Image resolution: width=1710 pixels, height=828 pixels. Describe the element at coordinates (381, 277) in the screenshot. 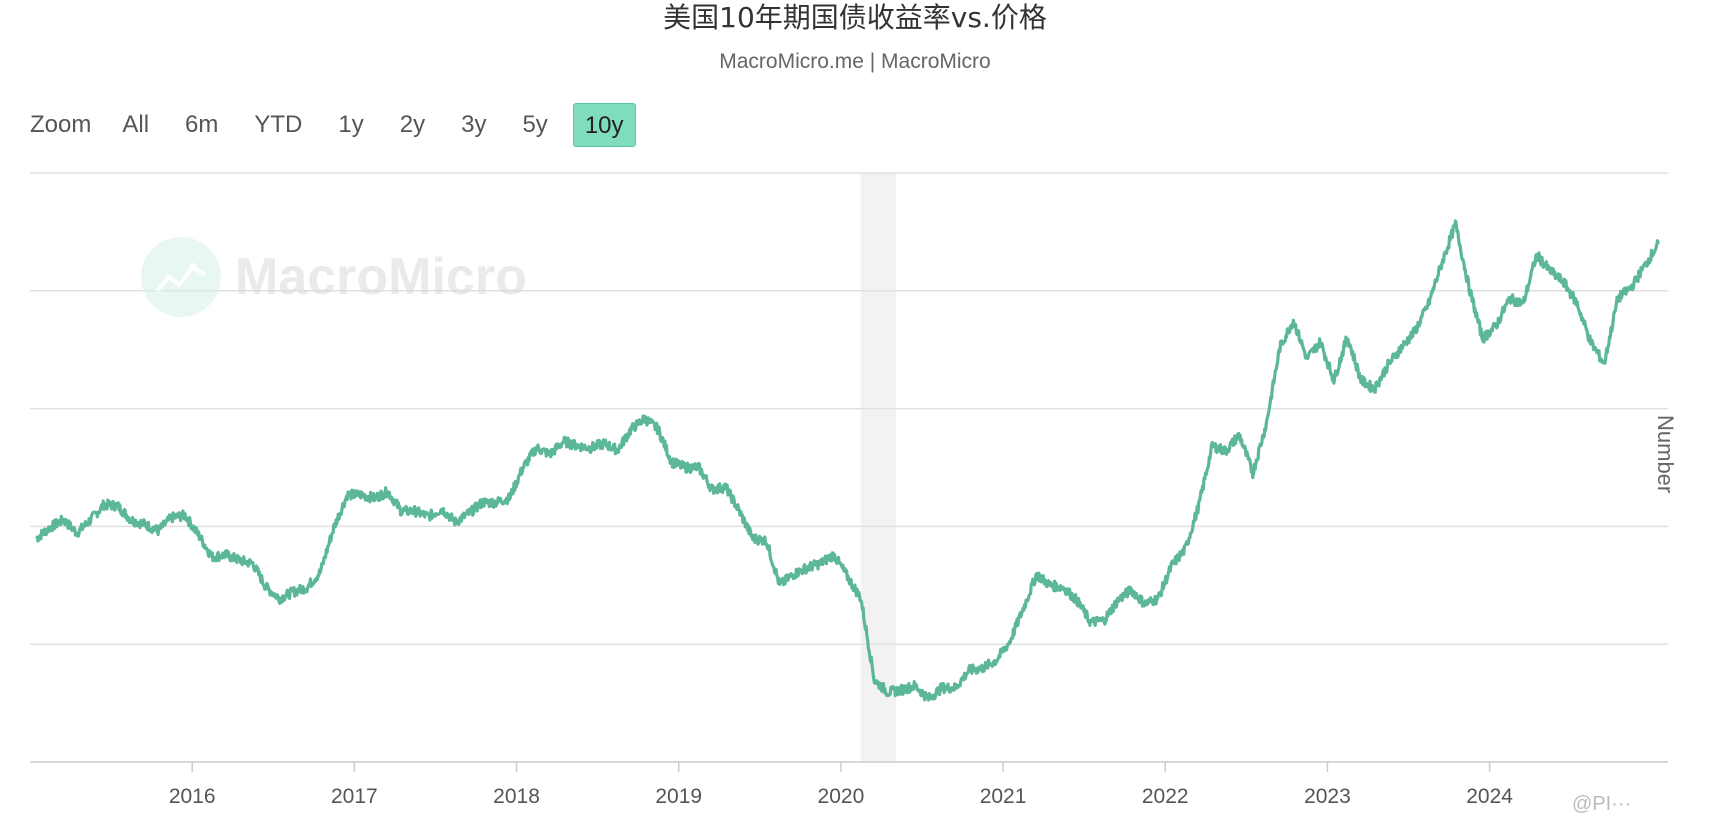

I see `watermark-text: MacroMicro` at that location.